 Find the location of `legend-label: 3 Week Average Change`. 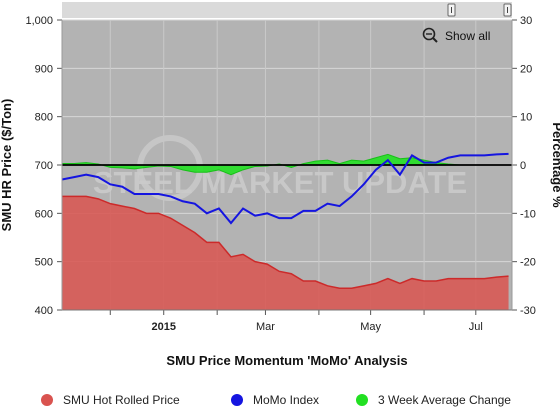

legend-label: 3 Week Average Change is located at coordinates (444, 400).